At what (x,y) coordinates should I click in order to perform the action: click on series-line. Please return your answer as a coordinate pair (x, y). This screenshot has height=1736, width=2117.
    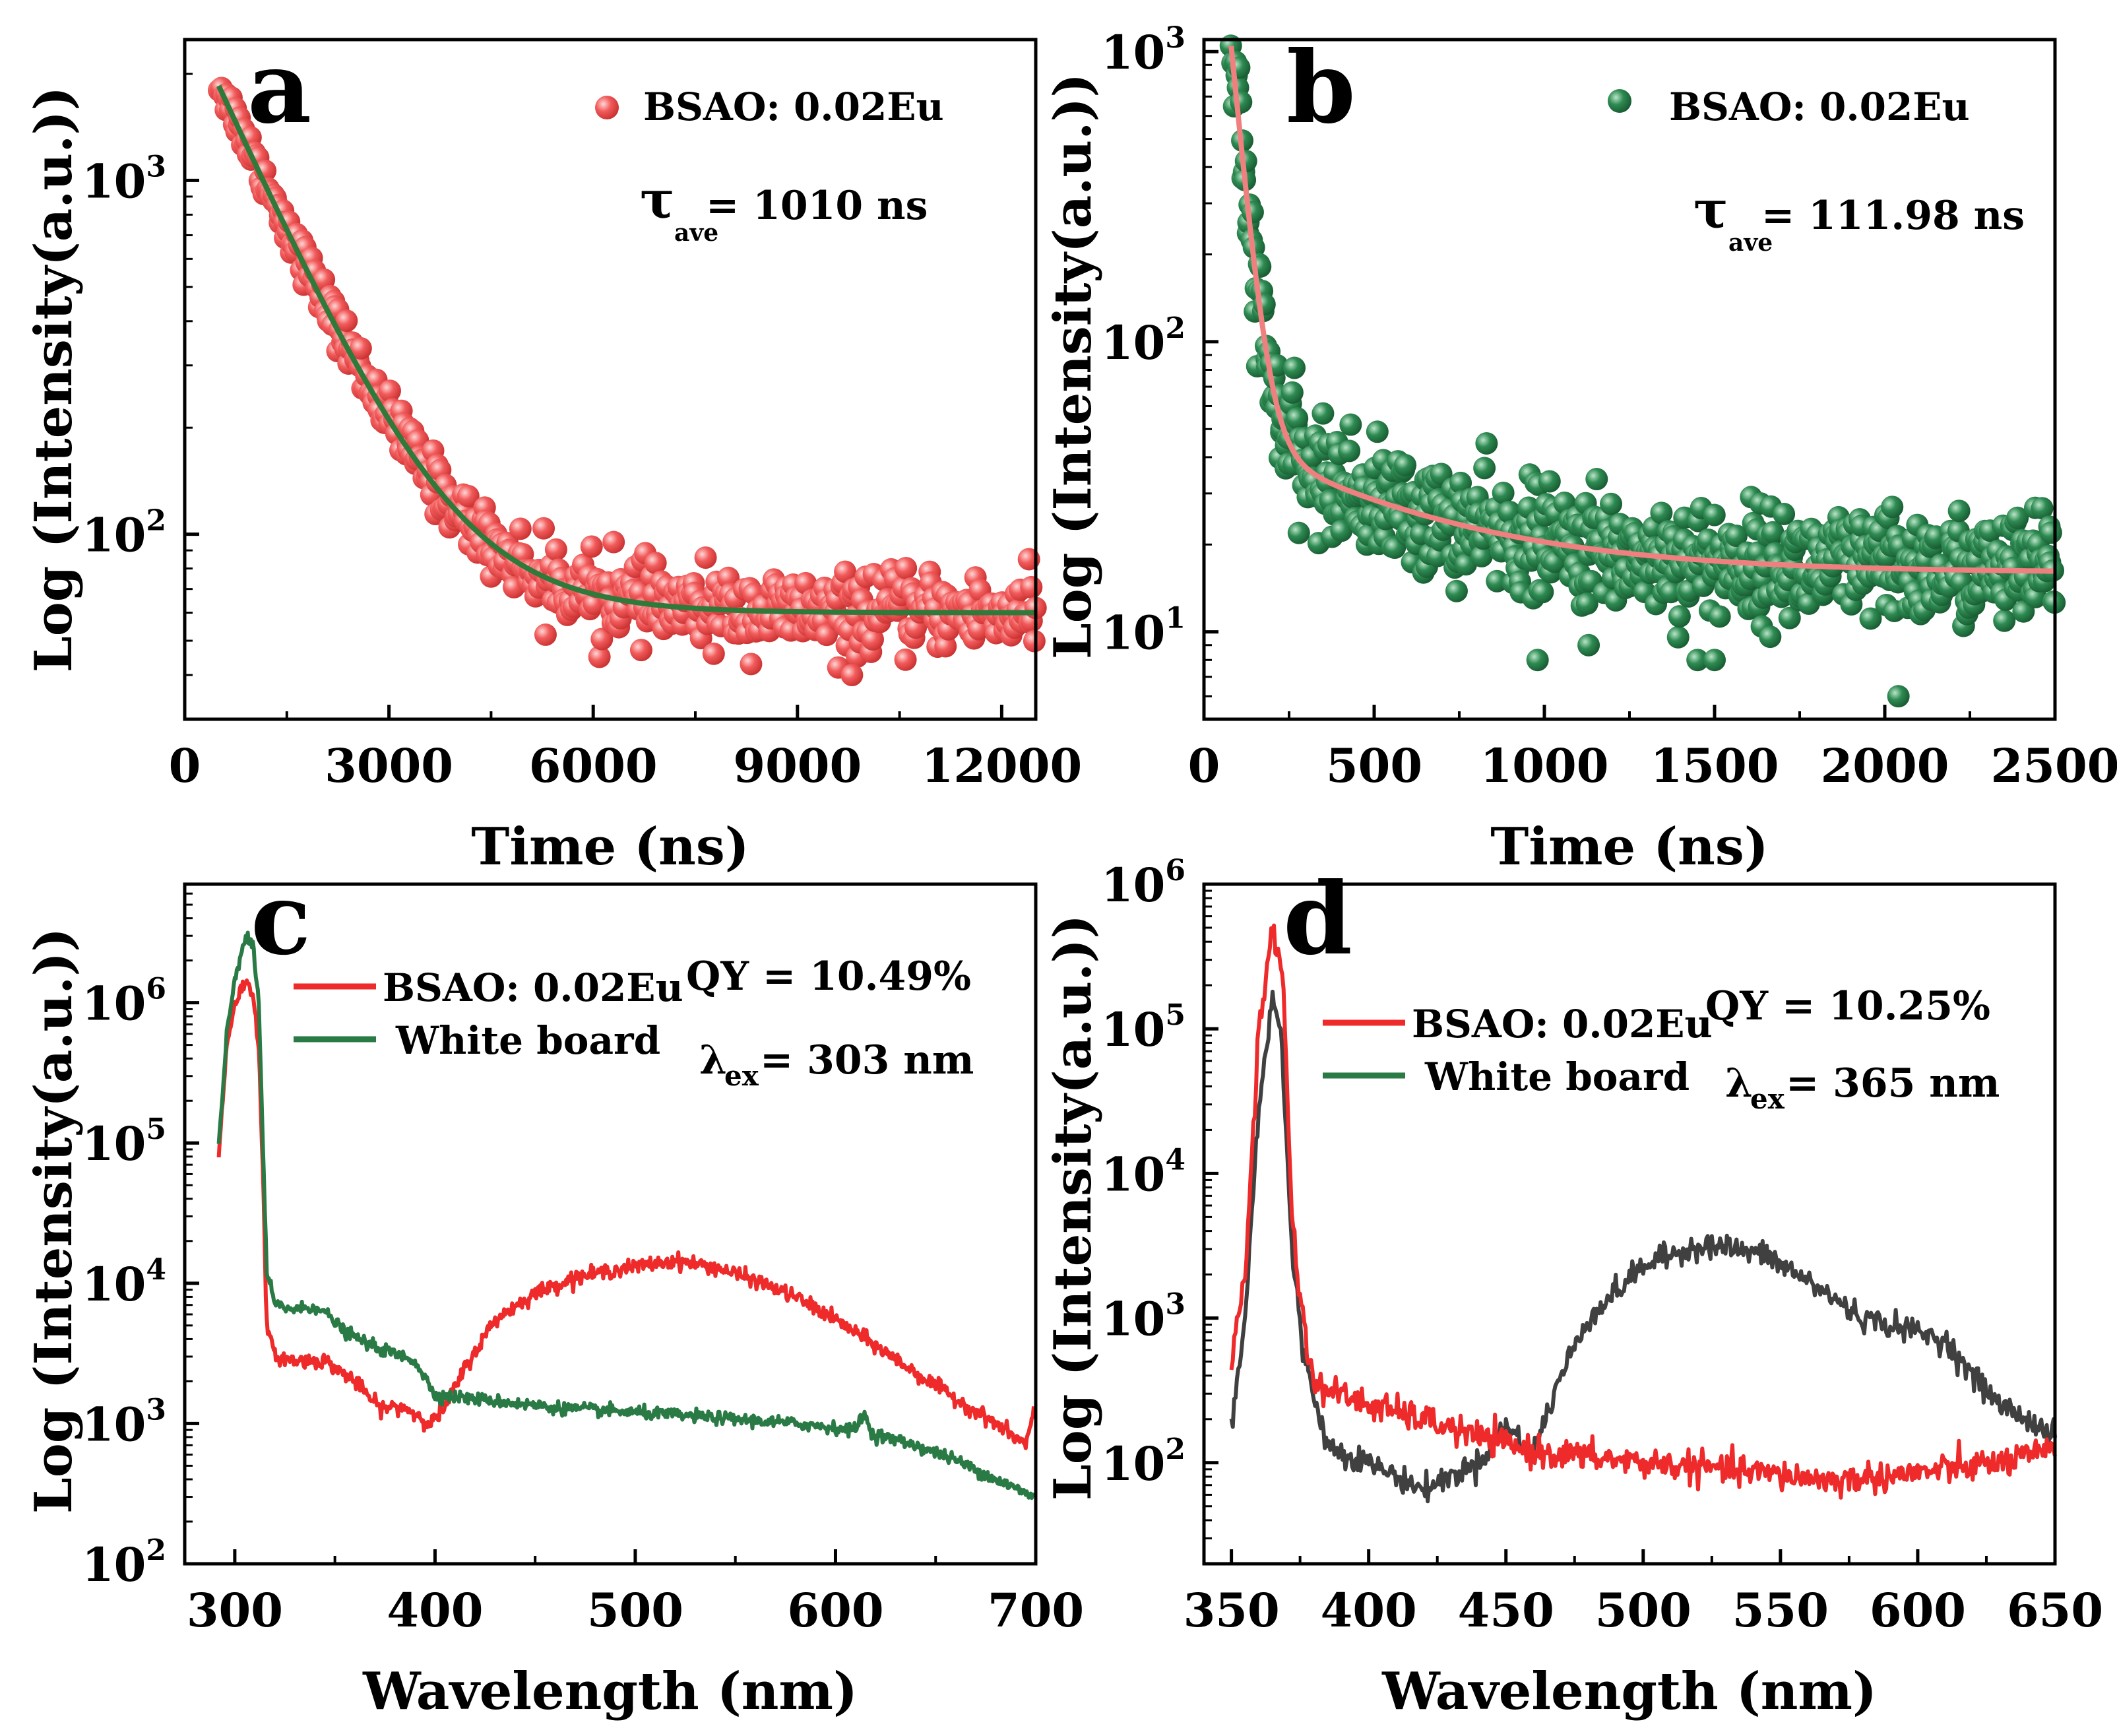
    Looking at the image, I should click on (1643, 1211).